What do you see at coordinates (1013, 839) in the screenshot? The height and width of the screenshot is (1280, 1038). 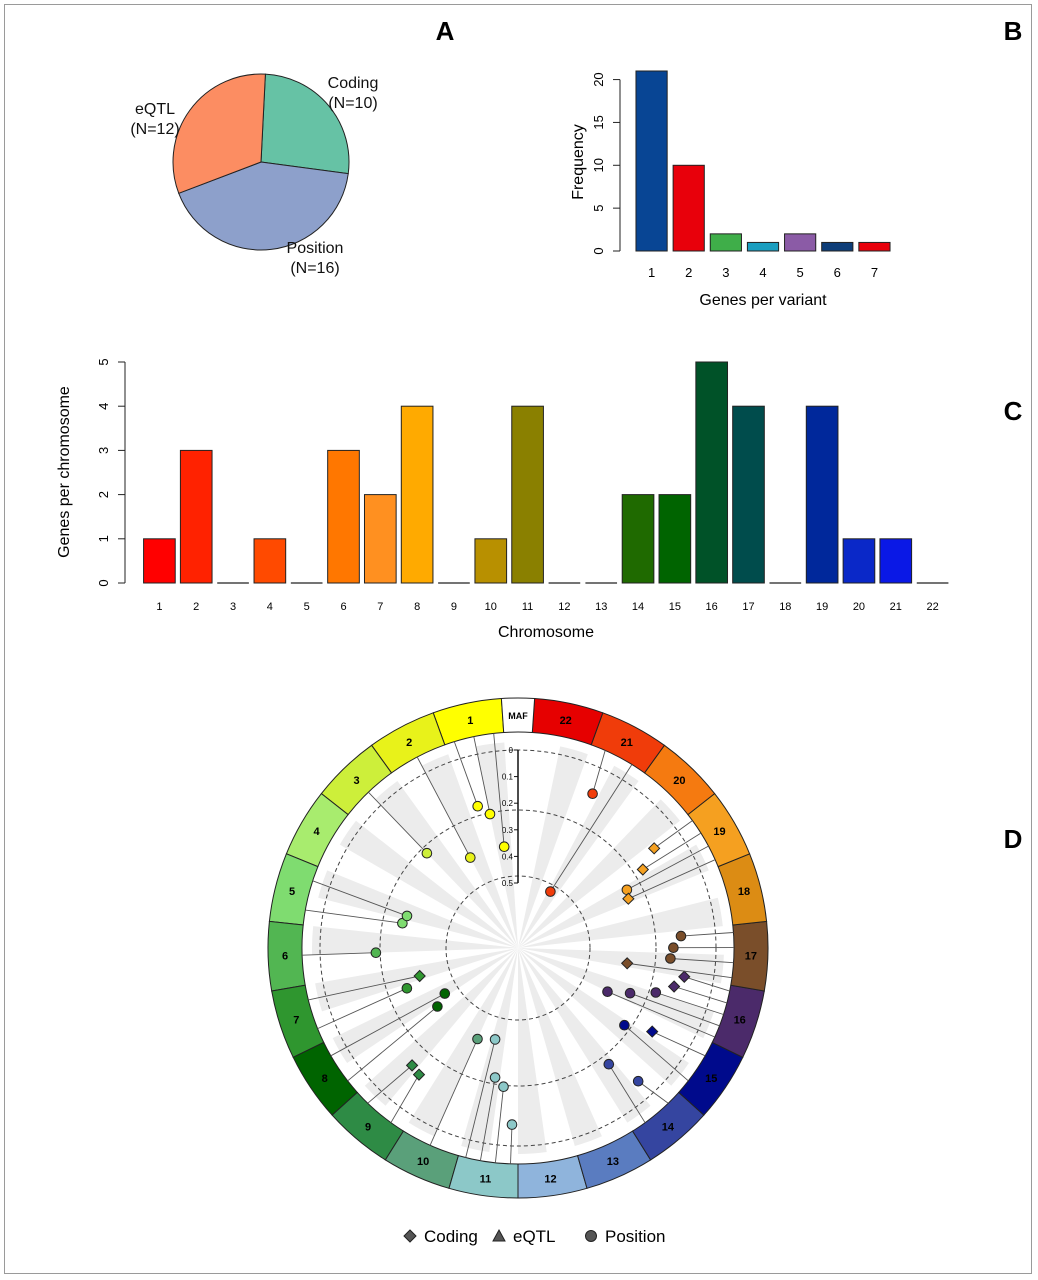 I see `panel-label-d: D` at bounding box center [1013, 839].